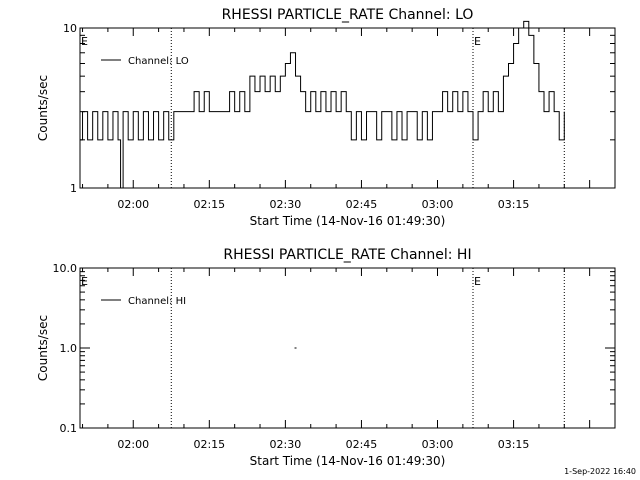 Image resolution: width=640 pixels, height=480 pixels. I want to click on legend-label: Channel: HI, so click(157, 301).